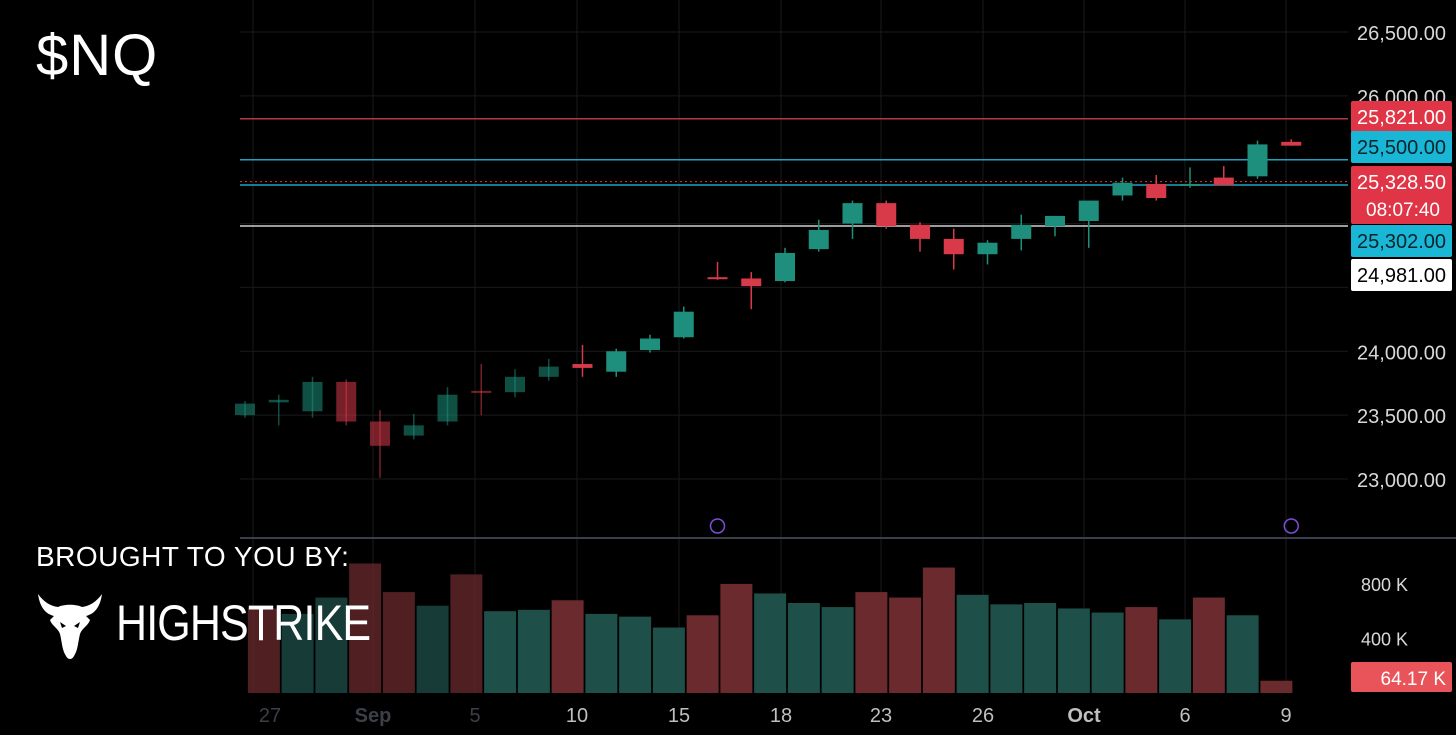 The image size is (1456, 735). Describe the element at coordinates (243, 623) in the screenshot. I see `brand-name: HIGHSTRIKE` at that location.